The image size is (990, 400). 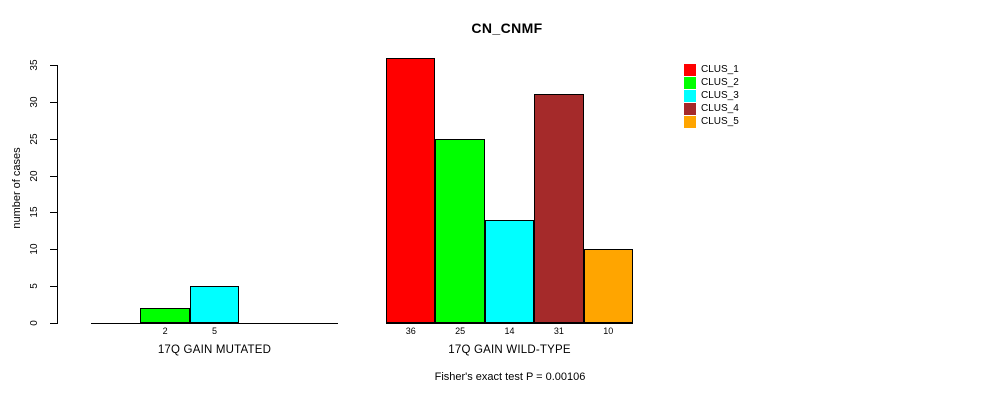 I want to click on y-tick-label: 35, so click(x=34, y=65).